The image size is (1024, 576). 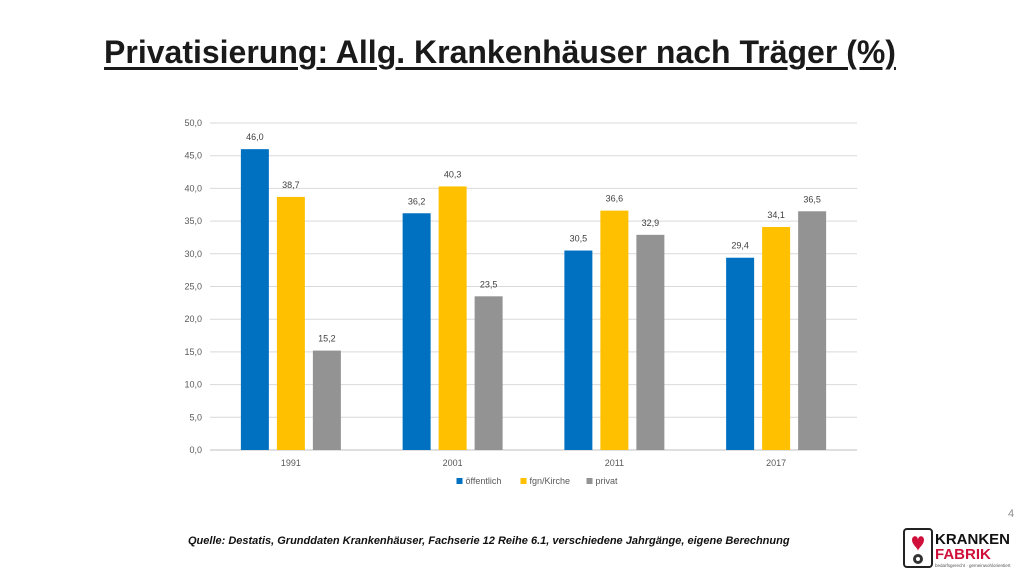 What do you see at coordinates (812, 199) in the screenshot?
I see `data-label: 36,5` at bounding box center [812, 199].